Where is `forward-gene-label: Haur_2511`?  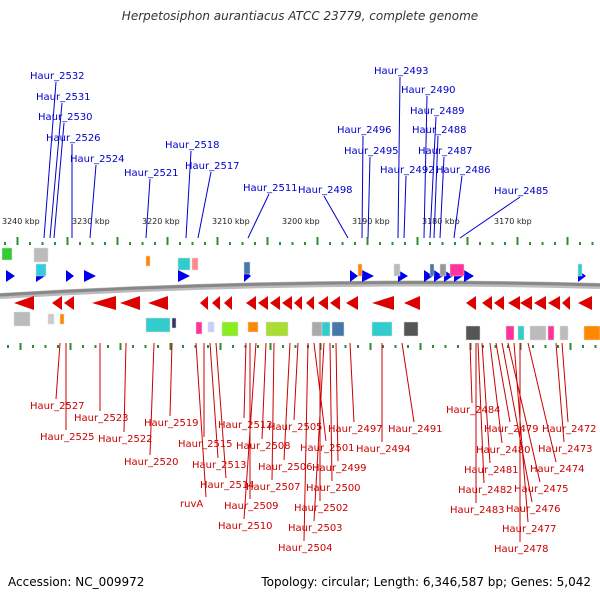
forward-gene-label: Haur_2511 is located at coordinates (270, 188).